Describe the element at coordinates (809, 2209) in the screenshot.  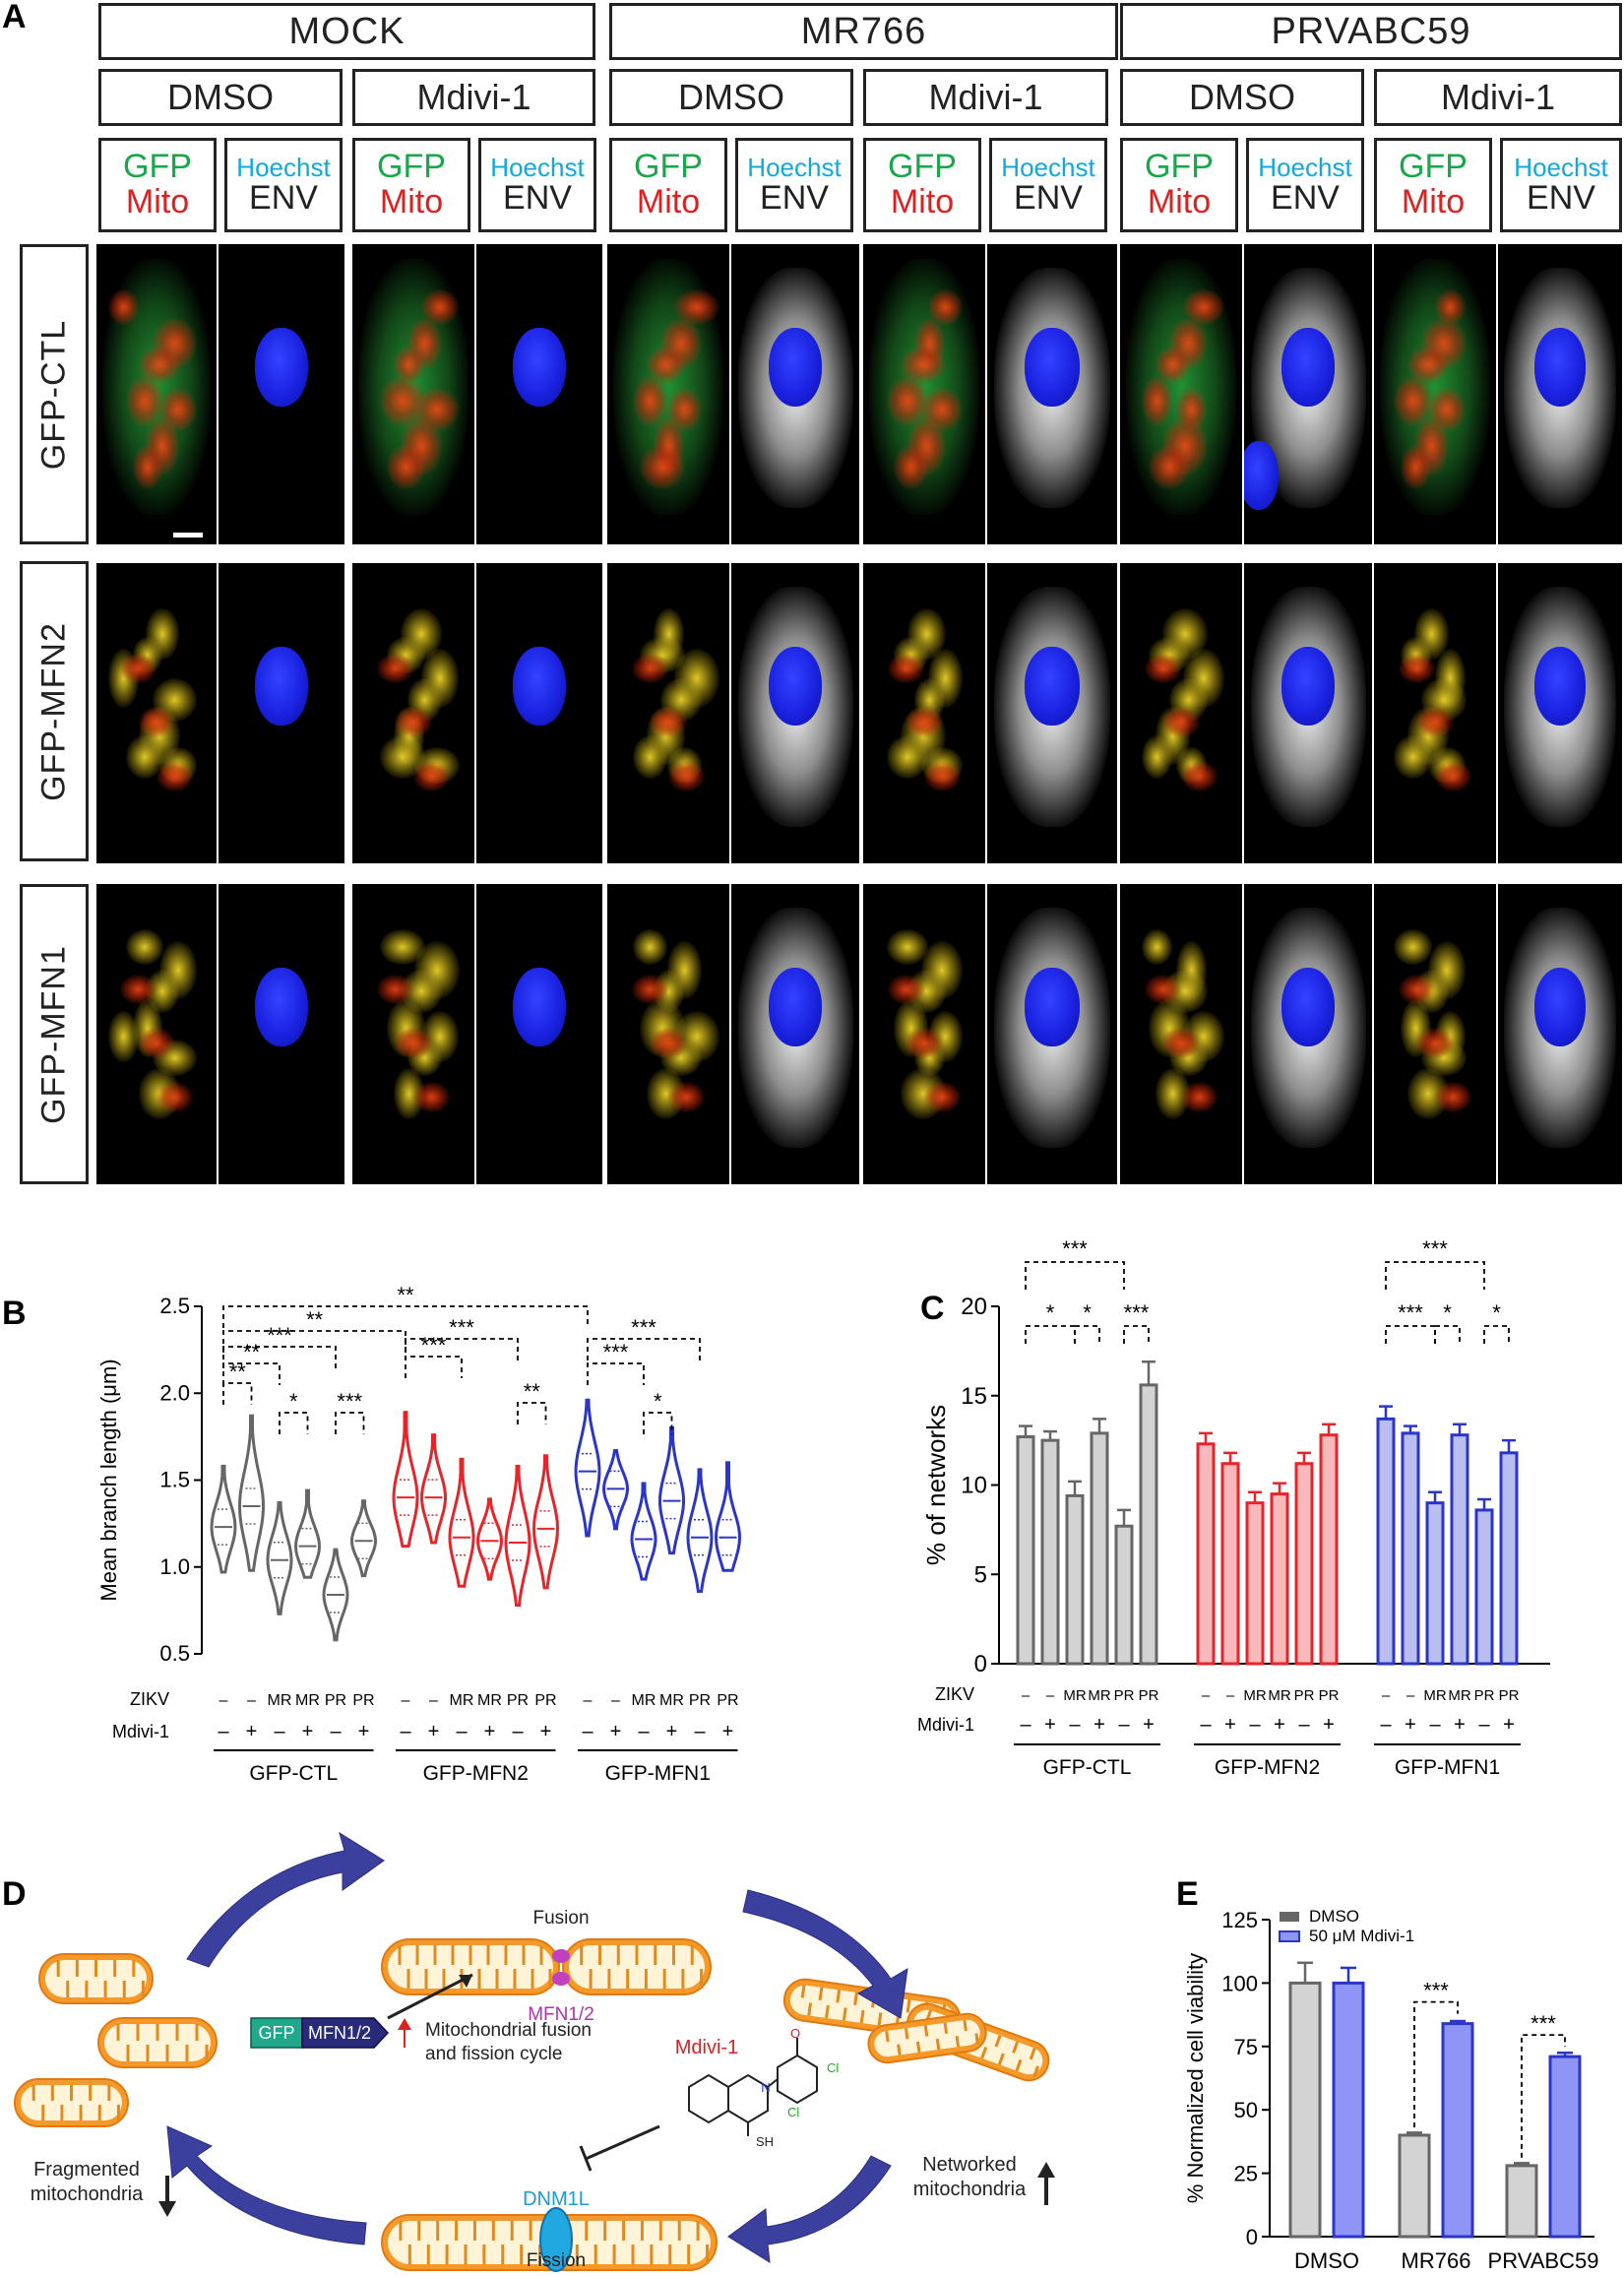
I see `arrow-network-to-fission` at that location.